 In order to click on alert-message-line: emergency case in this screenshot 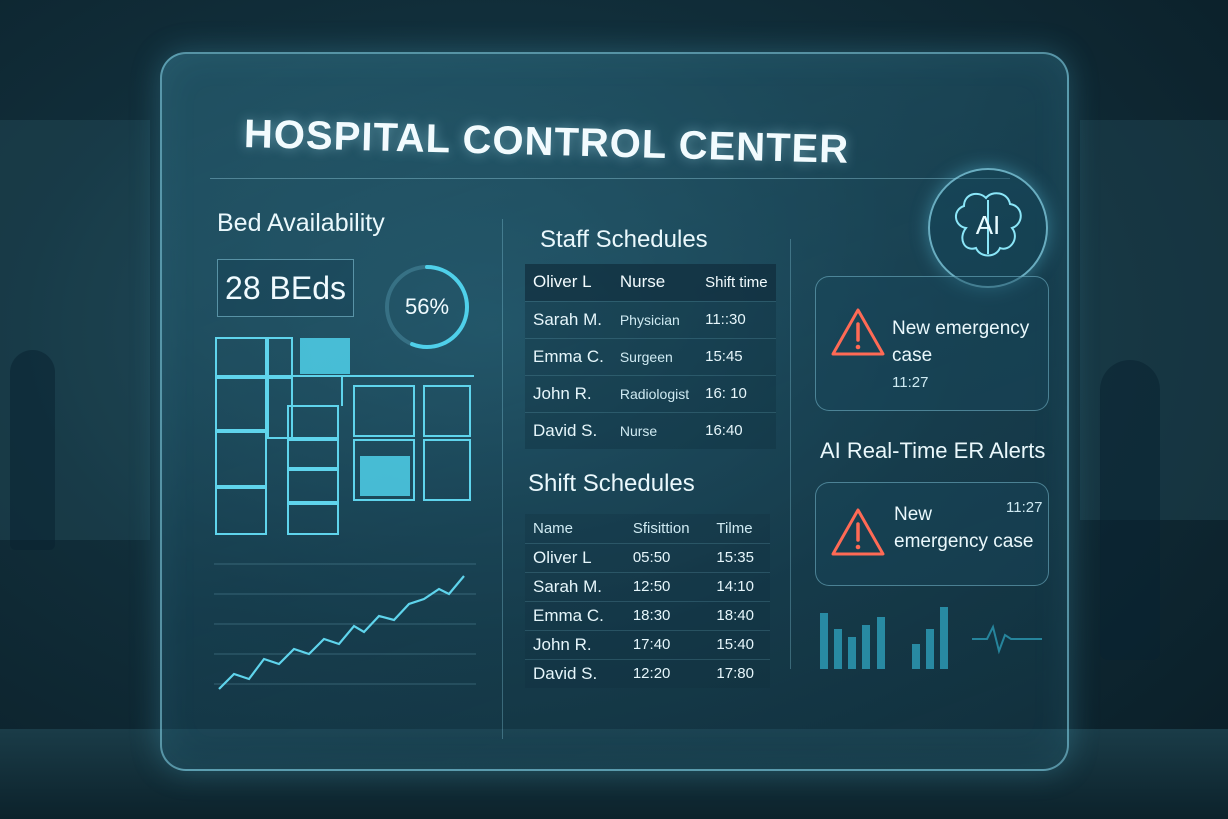, I will do `click(964, 541)`.